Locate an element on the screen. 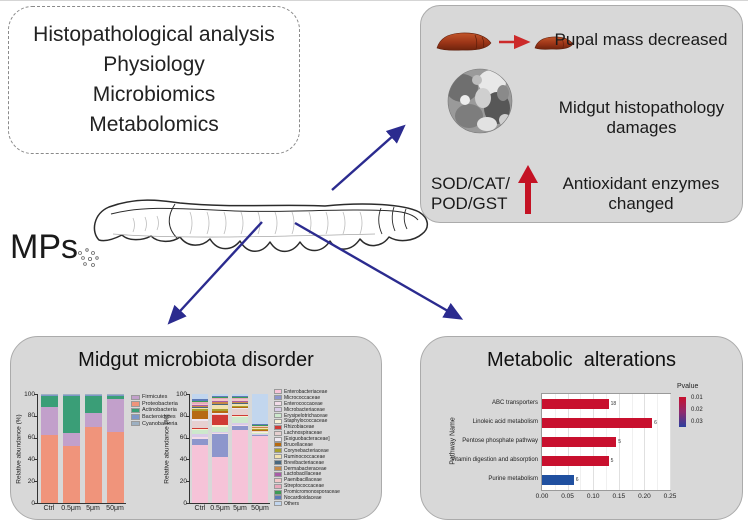 This screenshot has width=748, height=525. metabolic-title: Metabolic alterations is located at coordinates (581, 360).